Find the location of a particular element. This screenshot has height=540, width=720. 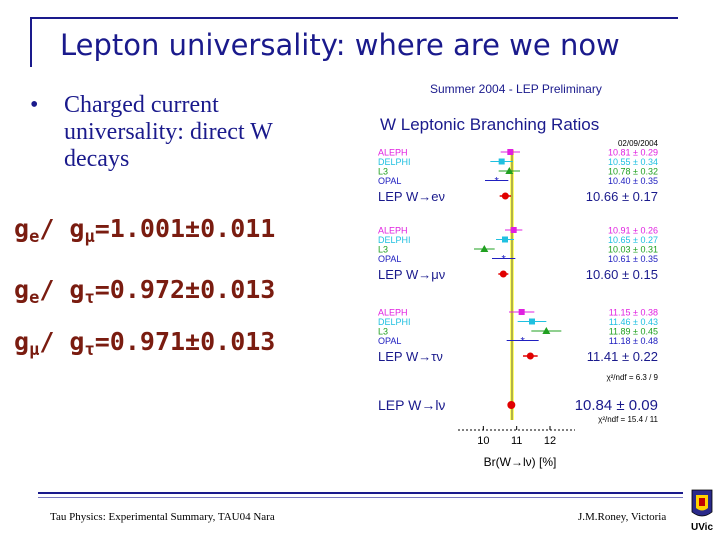

entry-label: 10.65 ± 0.27 is located at coordinates (633, 240).